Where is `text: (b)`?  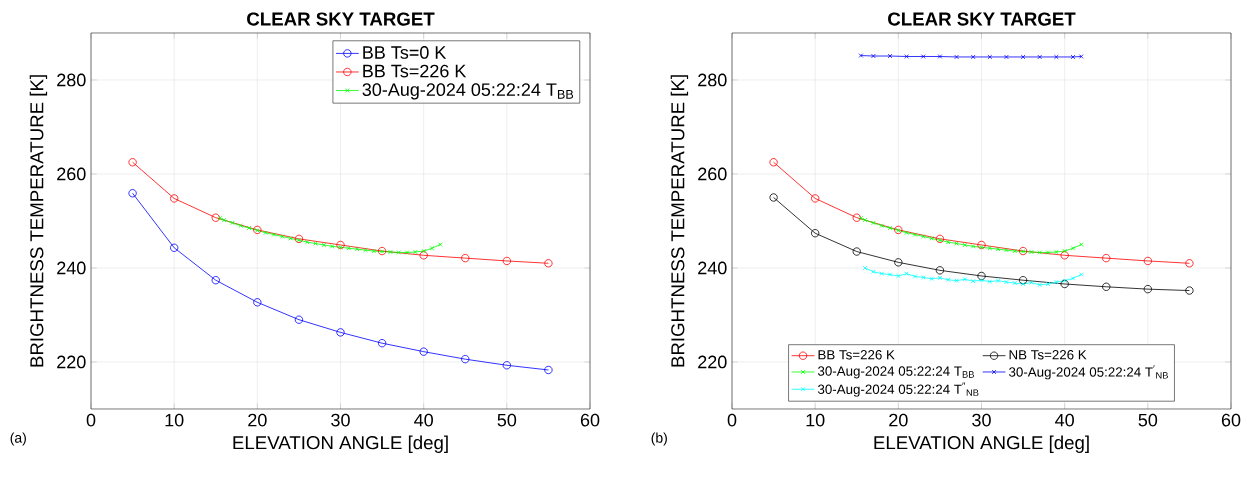
text: (b) is located at coordinates (659, 439).